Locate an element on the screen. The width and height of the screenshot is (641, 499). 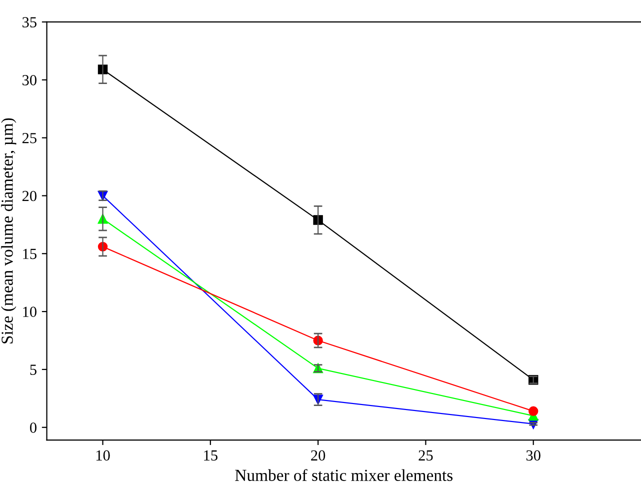
y-tick-label: 20 is located at coordinates (29, 196).